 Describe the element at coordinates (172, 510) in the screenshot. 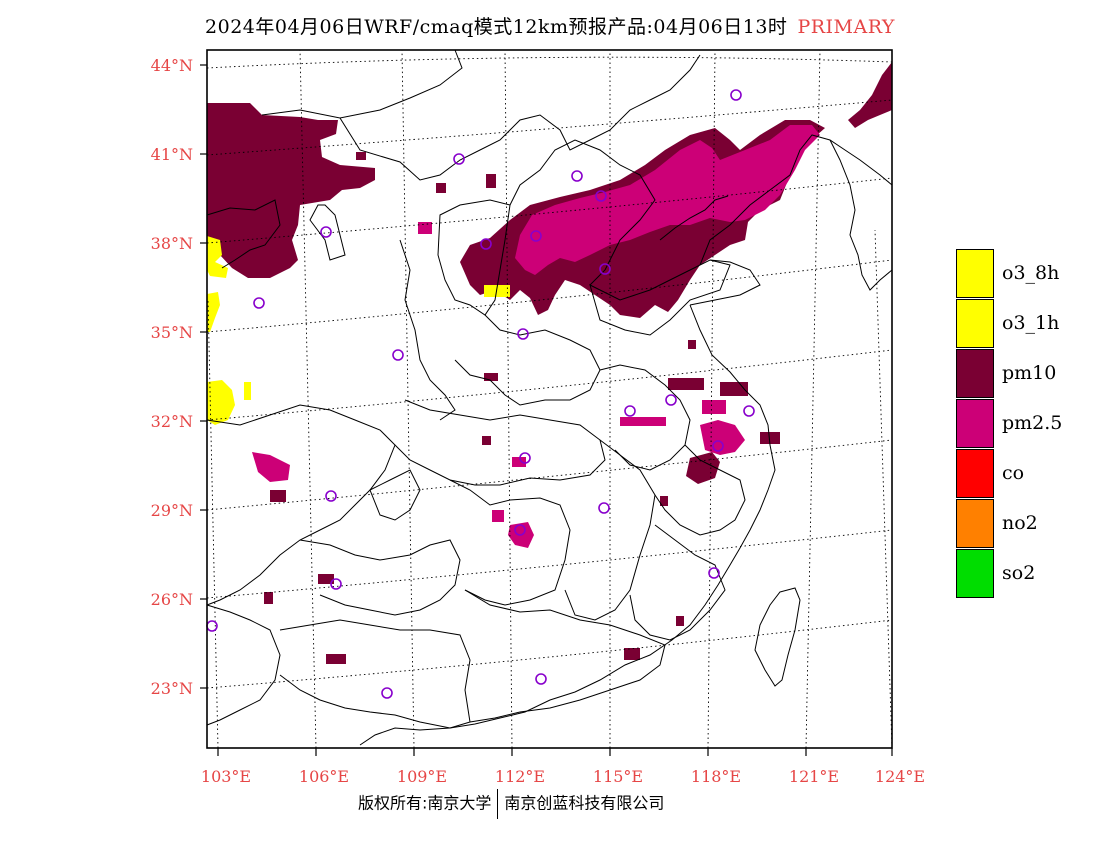

I see `lat-label: 29°N` at that location.